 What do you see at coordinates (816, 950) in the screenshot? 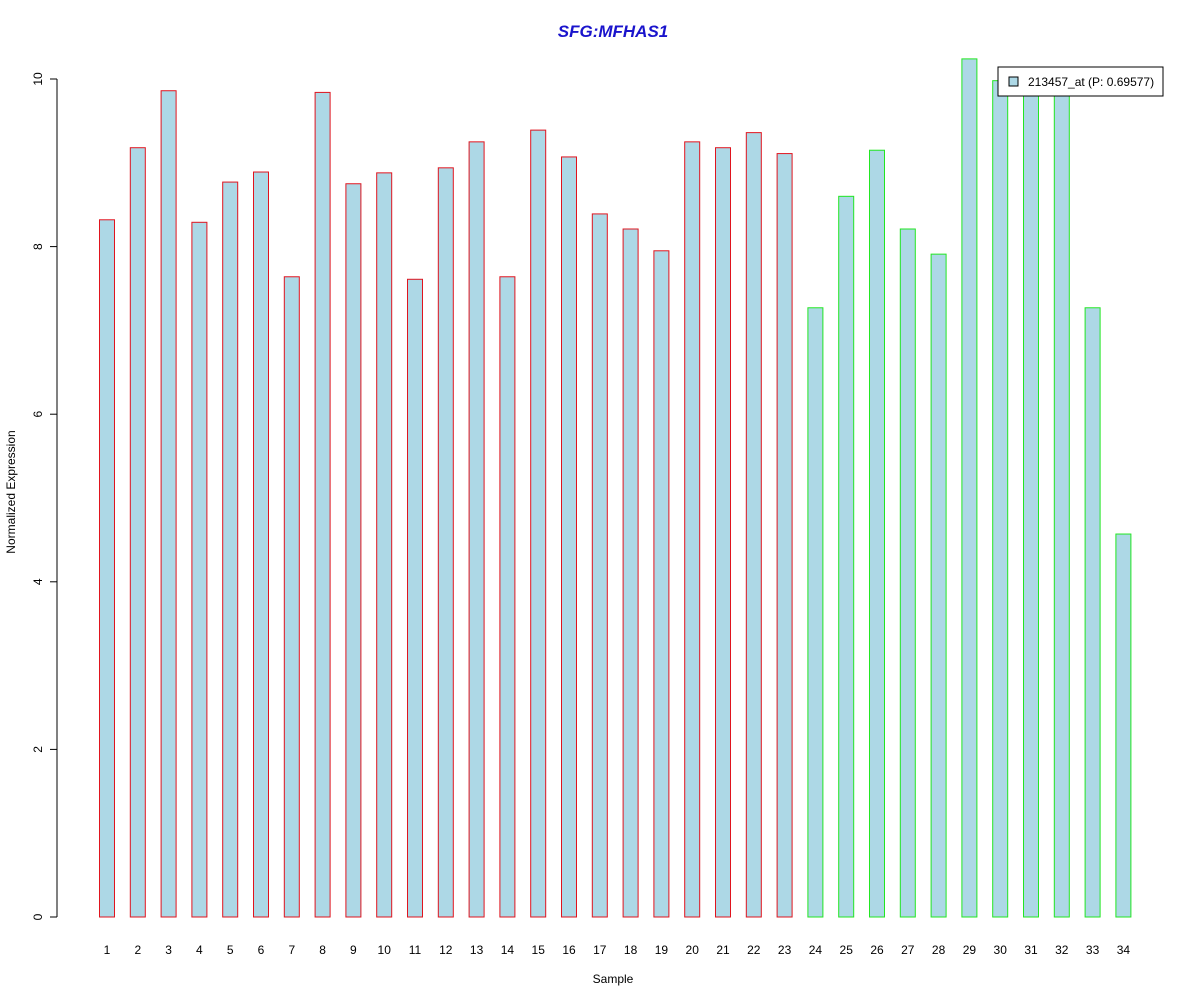
I see `x-tick-label: 24` at bounding box center [816, 950].